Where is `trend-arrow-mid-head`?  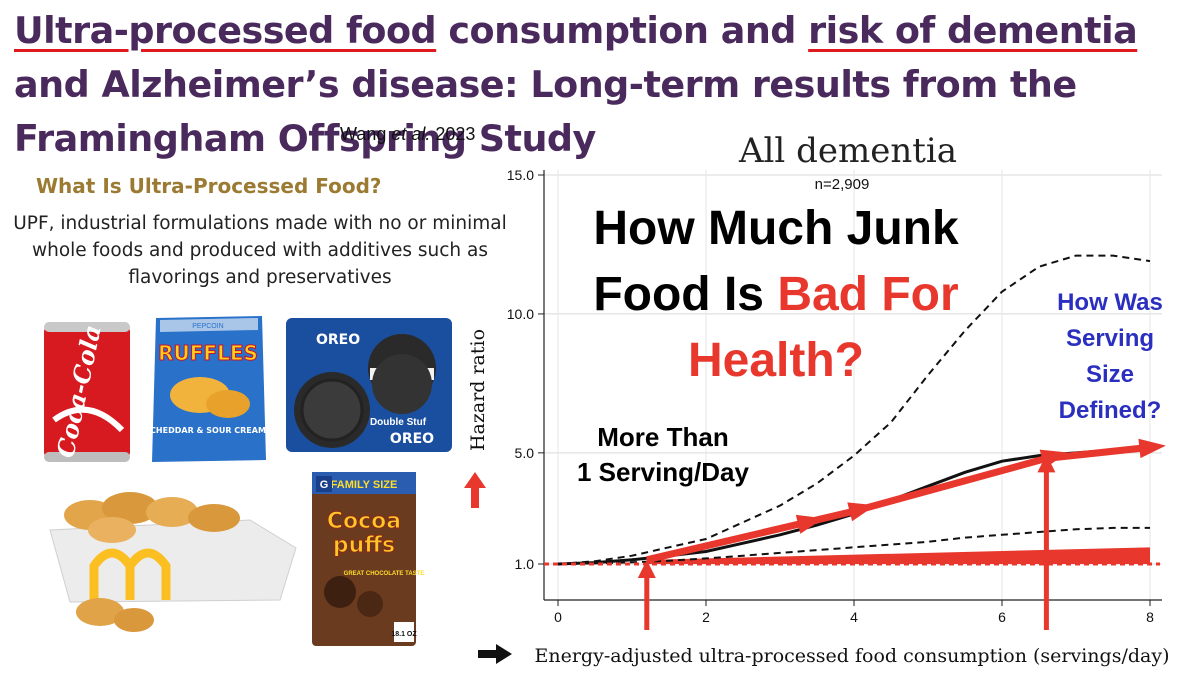 trend-arrow-mid-head is located at coordinates (809, 524).